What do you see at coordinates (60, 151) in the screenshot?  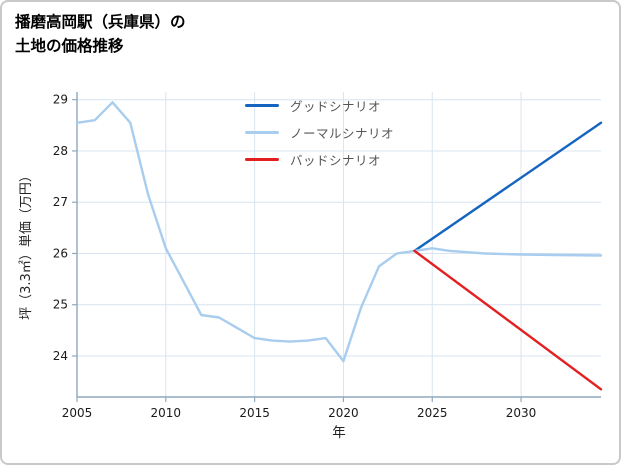 I see `y-tick-label: 28` at bounding box center [60, 151].